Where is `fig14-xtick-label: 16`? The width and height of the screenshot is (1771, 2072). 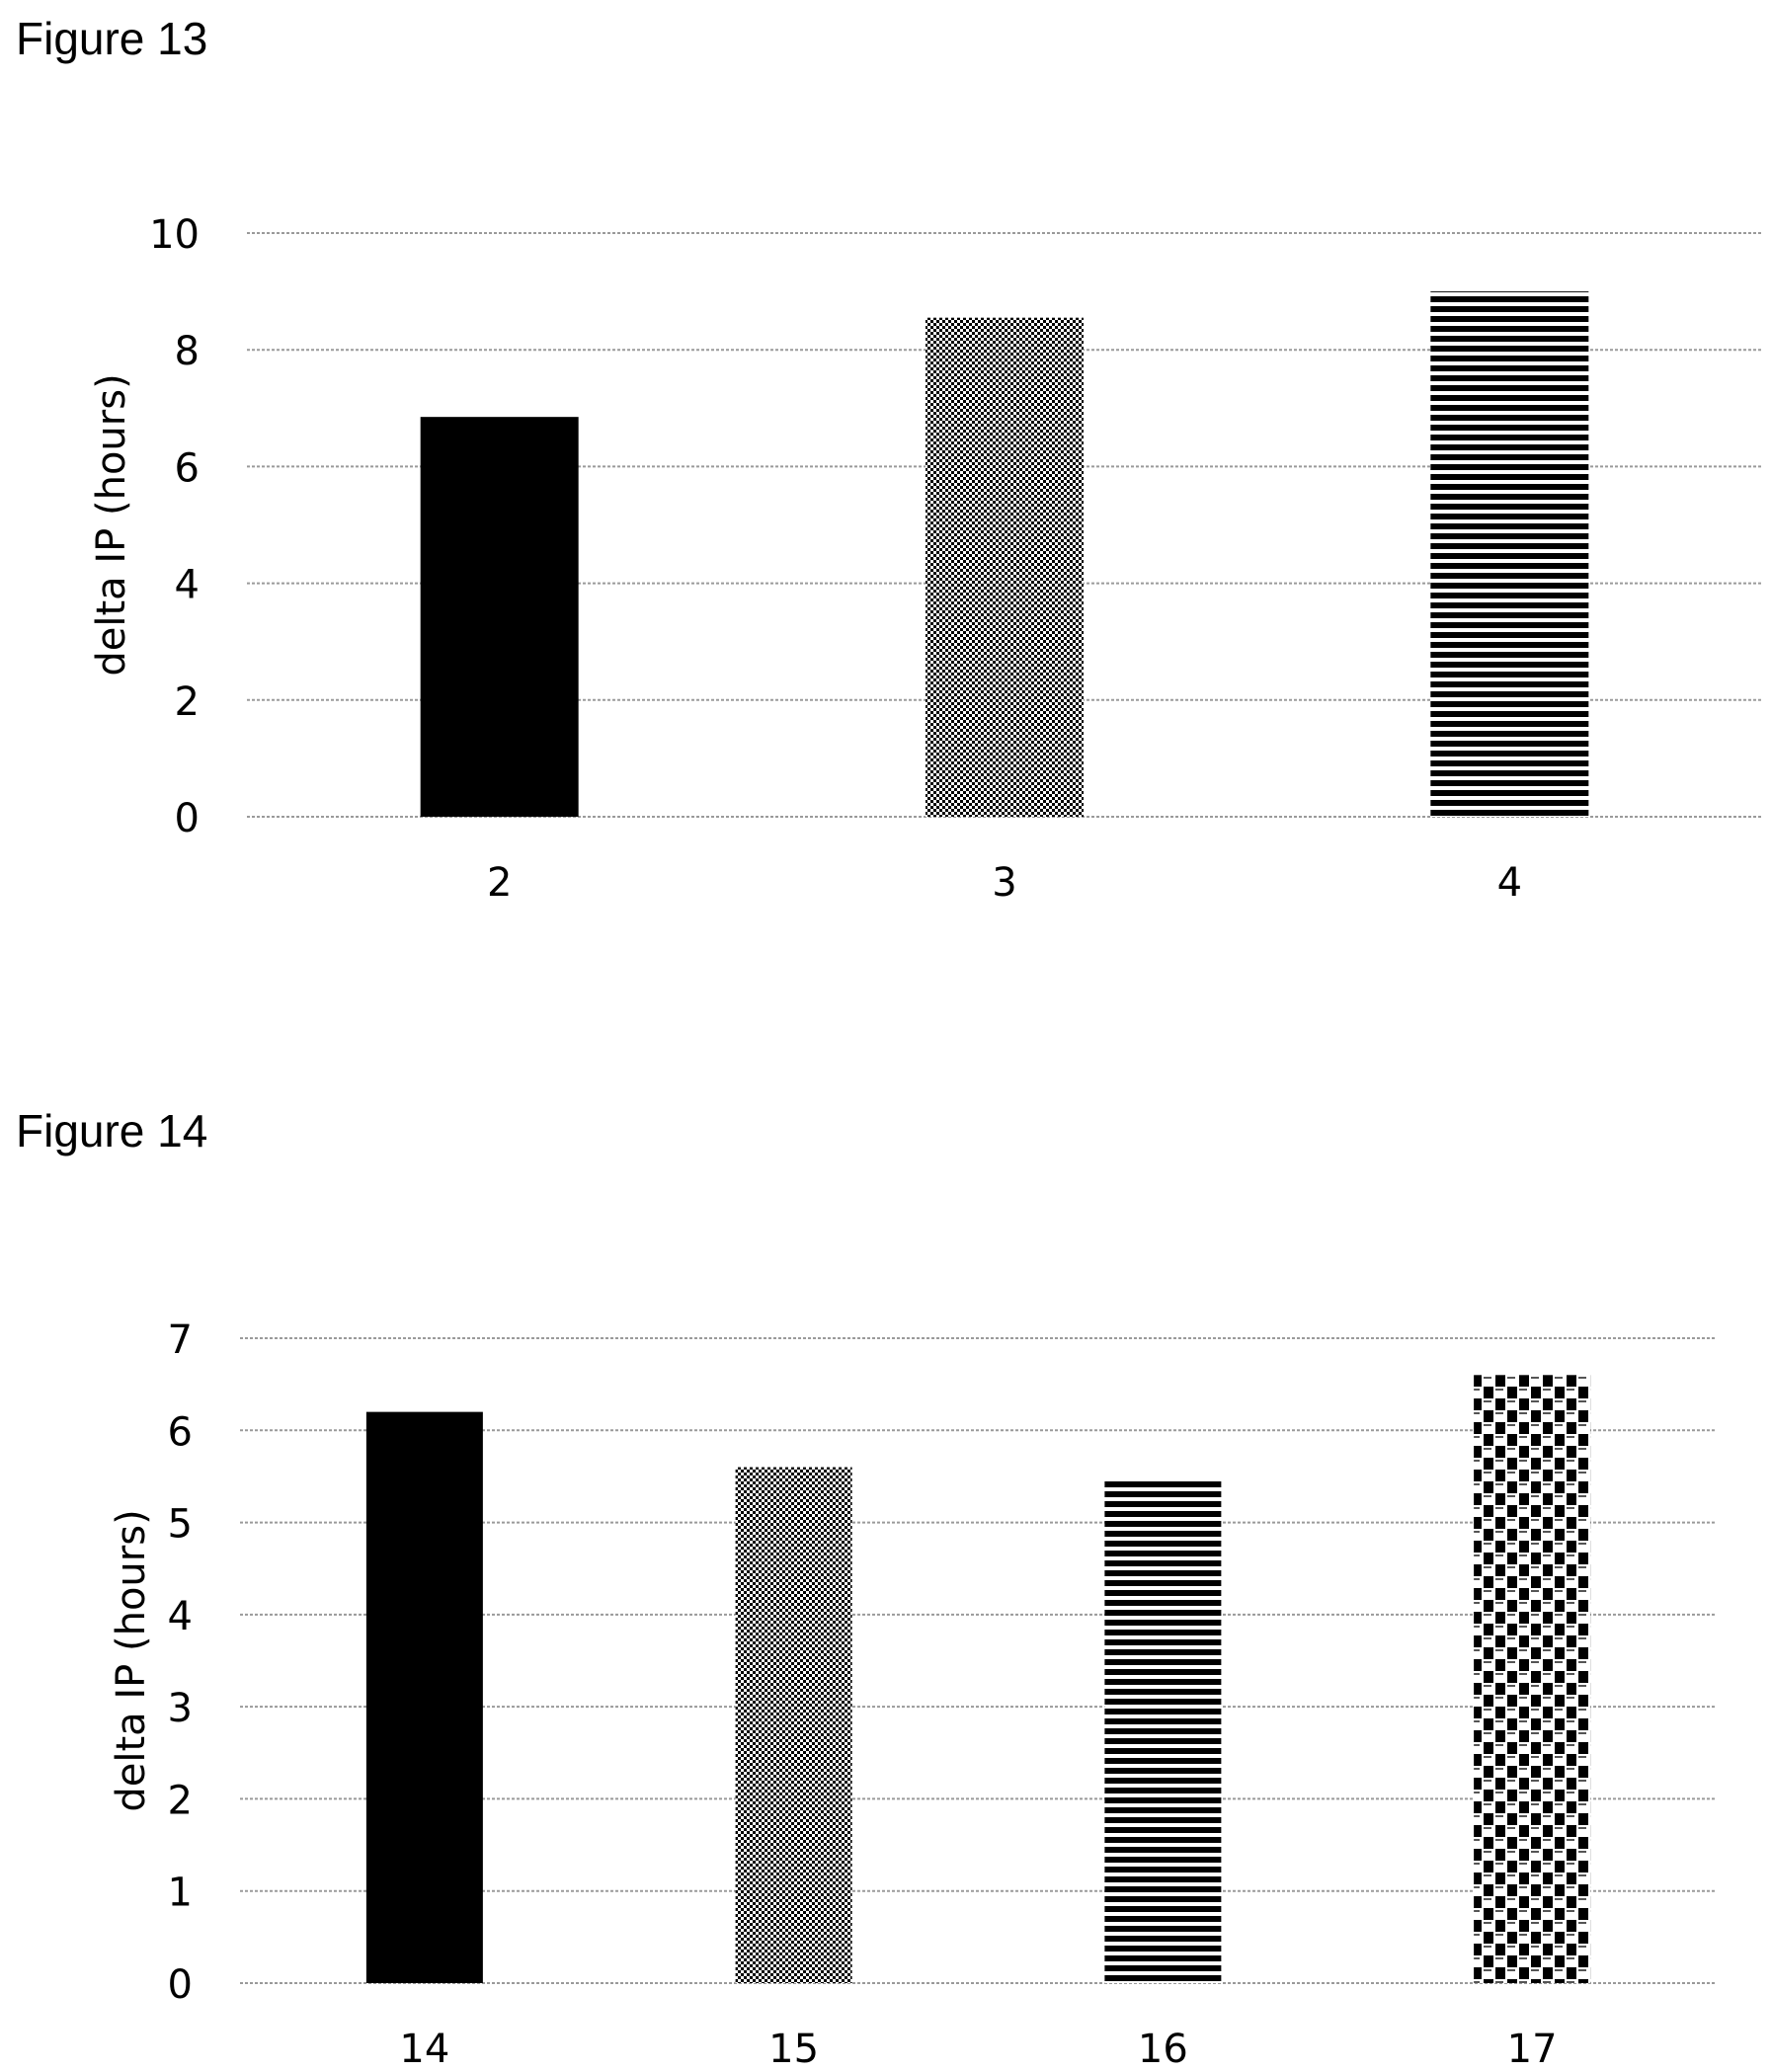 fig14-xtick-label: 16 is located at coordinates (1163, 2049).